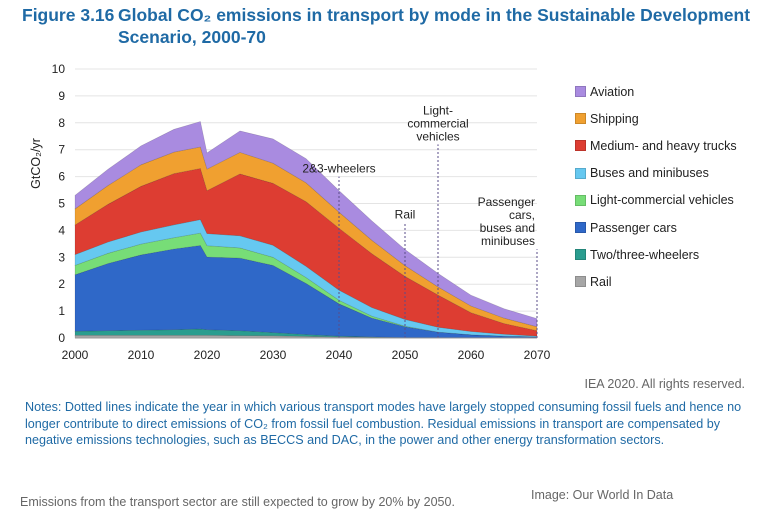 The height and width of the screenshot is (524, 773). Describe the element at coordinates (61, 123) in the screenshot. I see `y-tick-label: 8` at that location.